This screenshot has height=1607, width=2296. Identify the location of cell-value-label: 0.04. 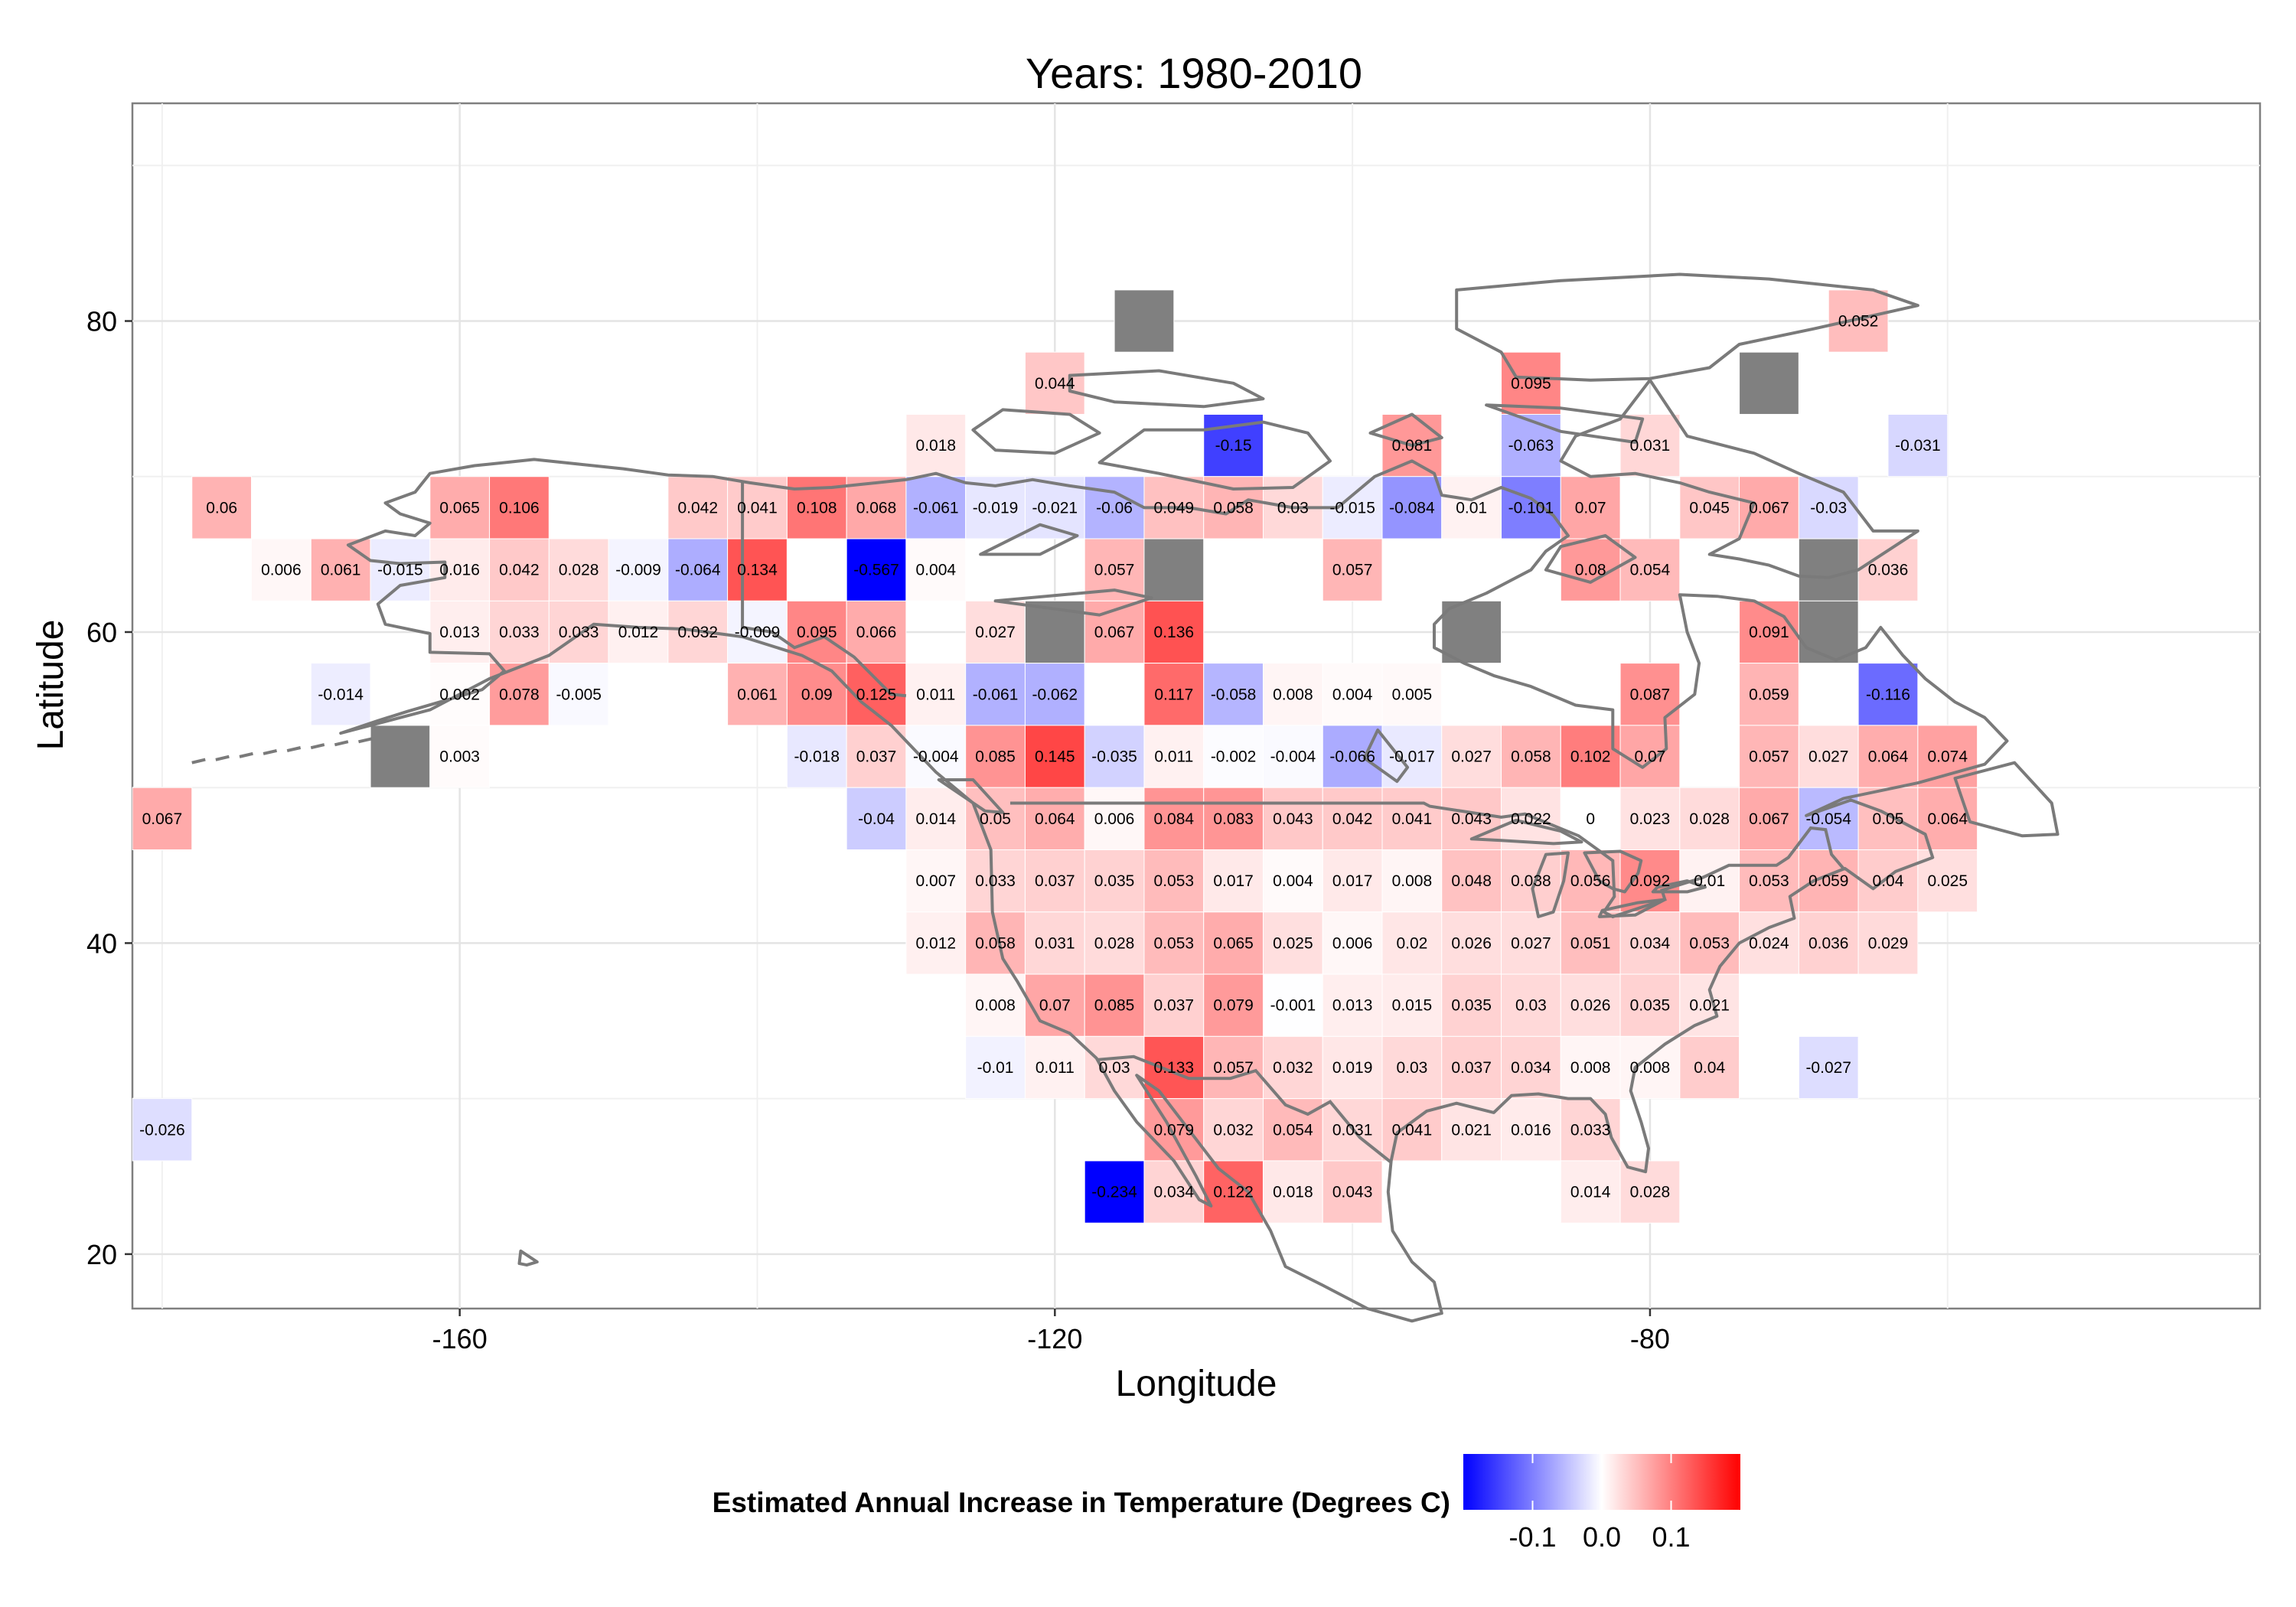
(1888, 881).